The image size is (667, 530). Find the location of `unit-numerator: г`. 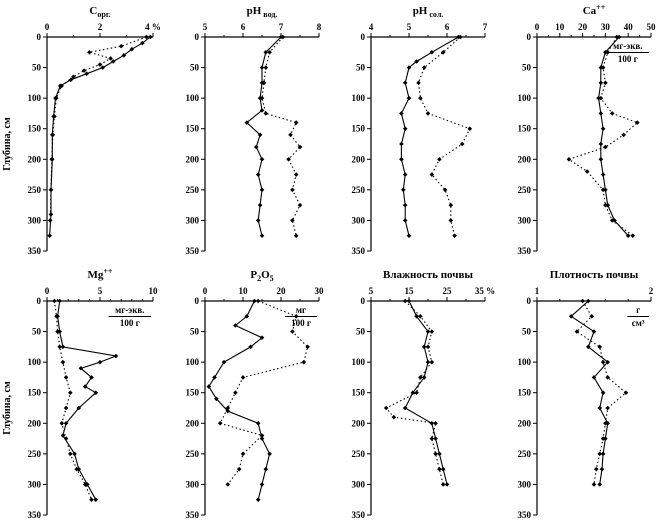

unit-numerator: г is located at coordinates (638, 310).